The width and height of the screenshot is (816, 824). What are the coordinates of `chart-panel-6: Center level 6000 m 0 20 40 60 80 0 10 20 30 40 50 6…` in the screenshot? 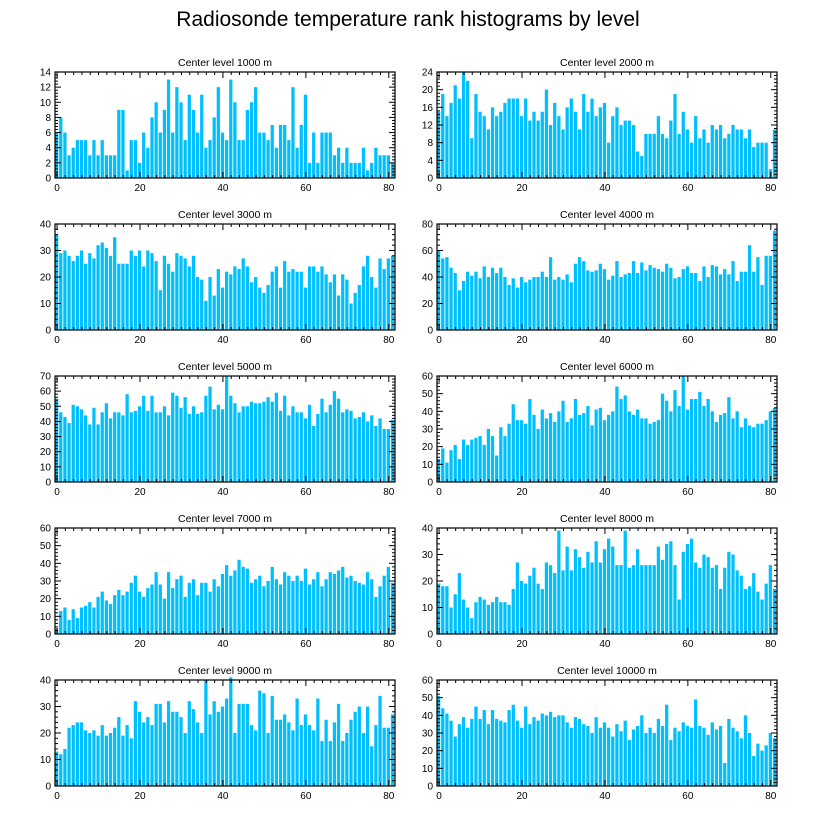 It's located at (600, 429).